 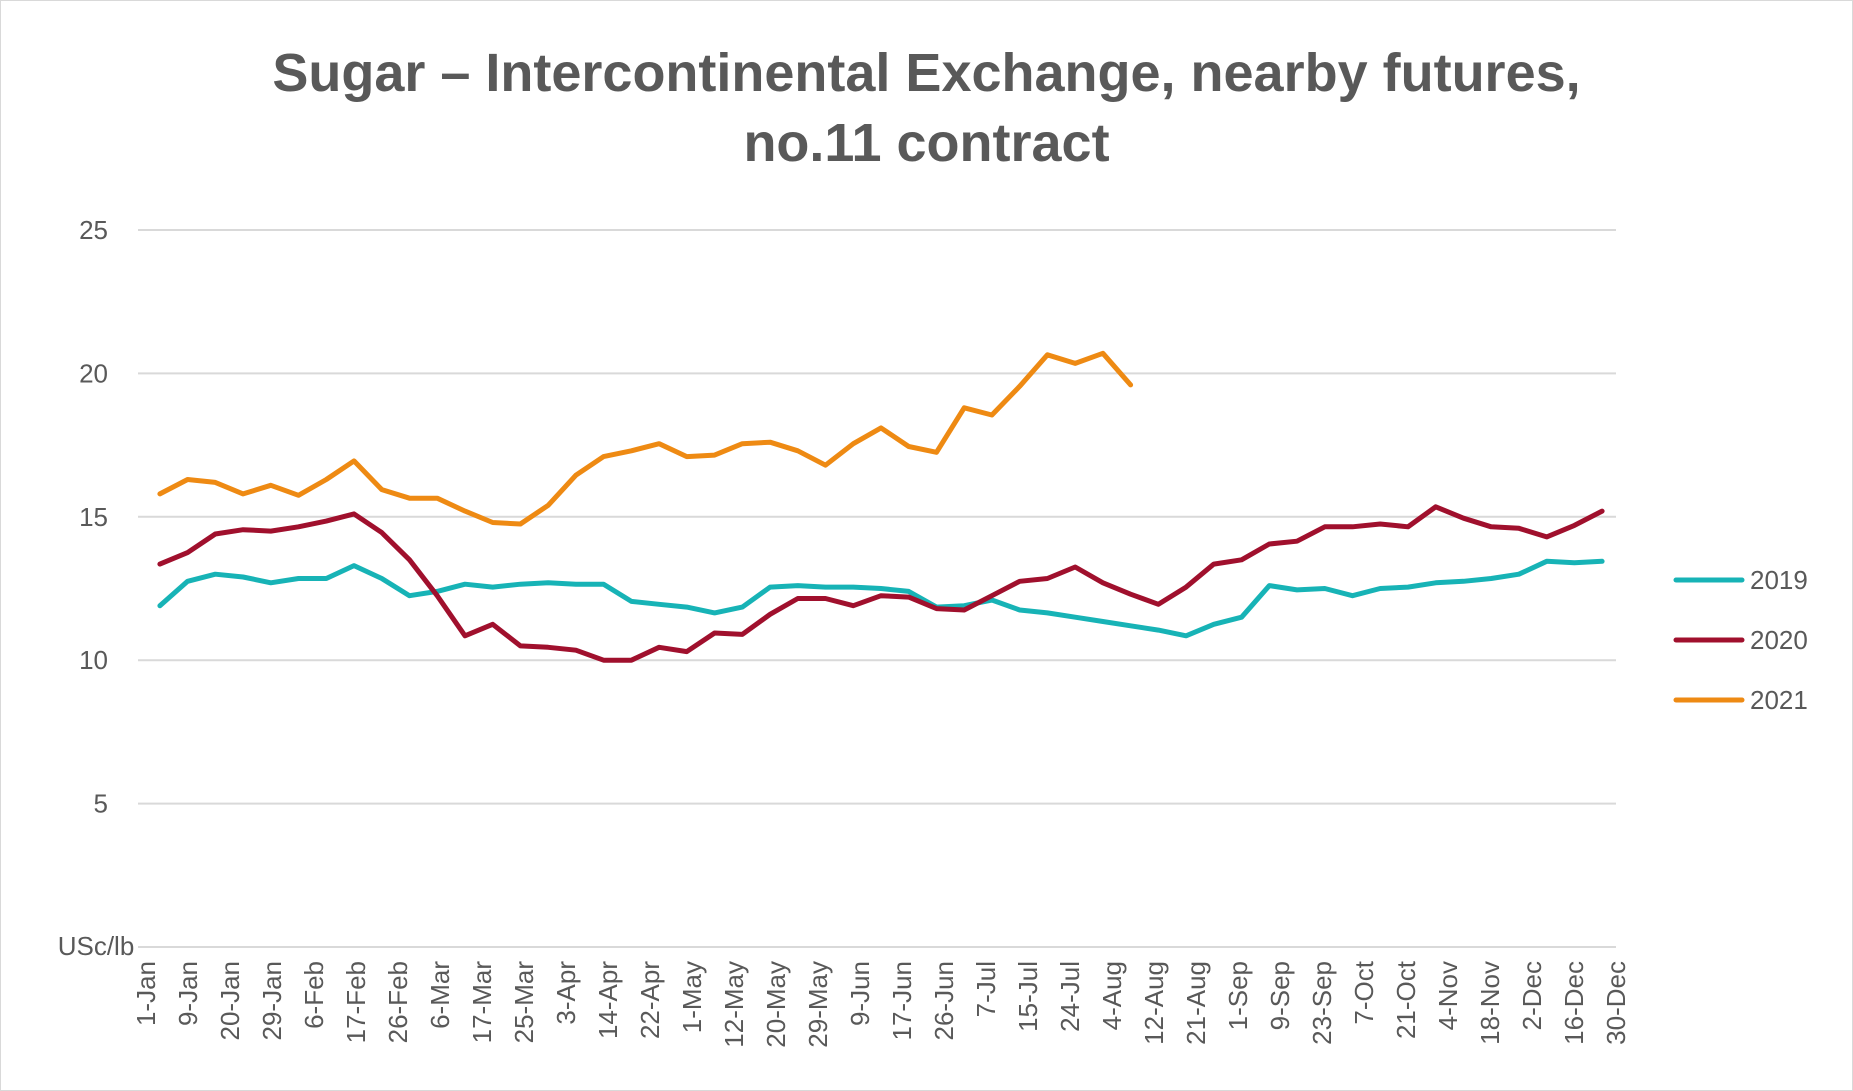 I want to click on x-tick-label: 3-Apr, so click(x=566, y=993).